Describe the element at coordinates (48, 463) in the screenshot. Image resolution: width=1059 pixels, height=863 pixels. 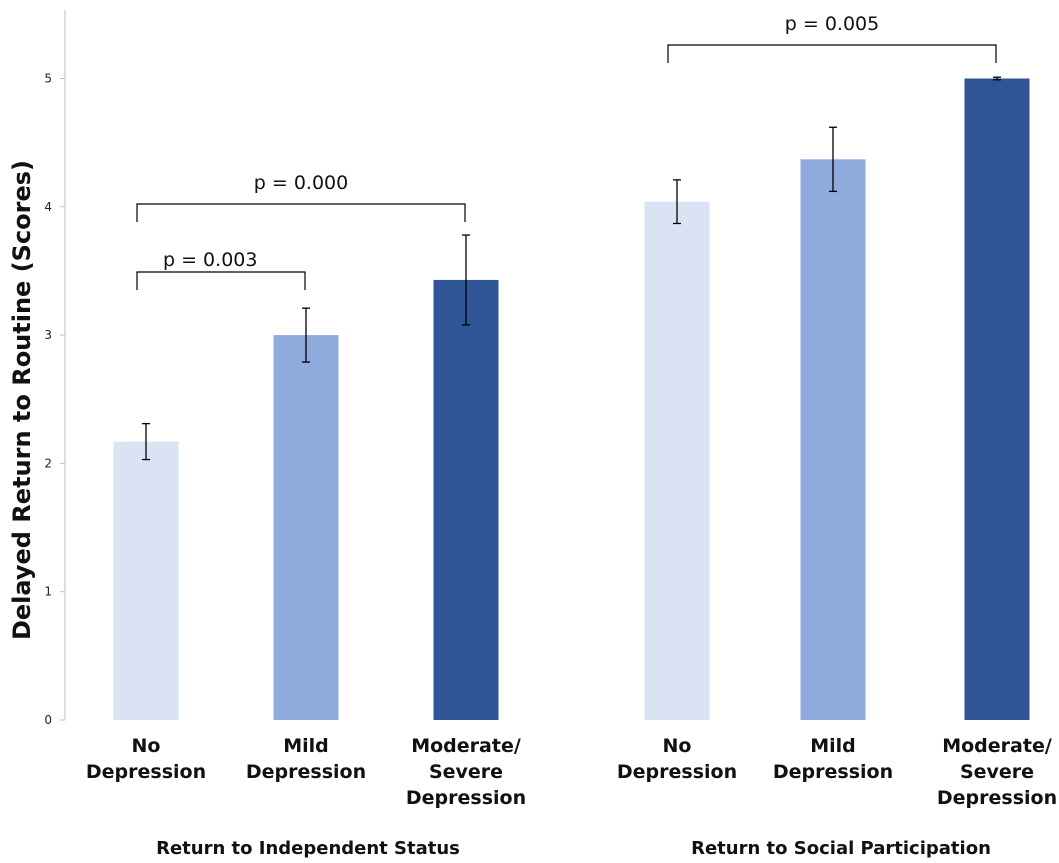
I see `y-tick-label: 2` at that location.